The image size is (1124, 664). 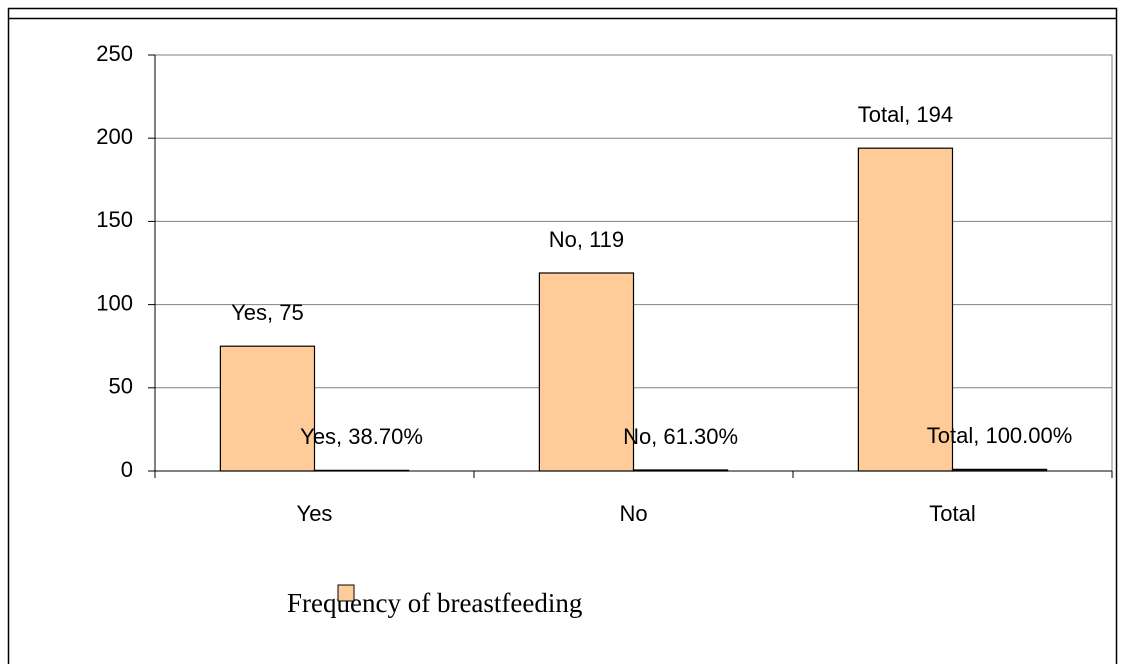 What do you see at coordinates (114, 53) in the screenshot?
I see `y-tick-label: 250` at bounding box center [114, 53].